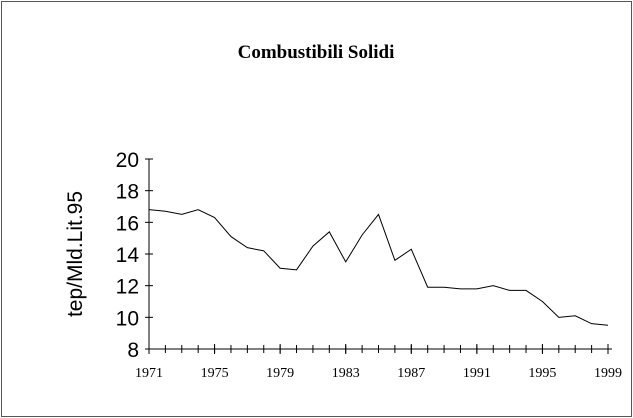  I want to click on y-tick-label: 18, so click(127, 192).